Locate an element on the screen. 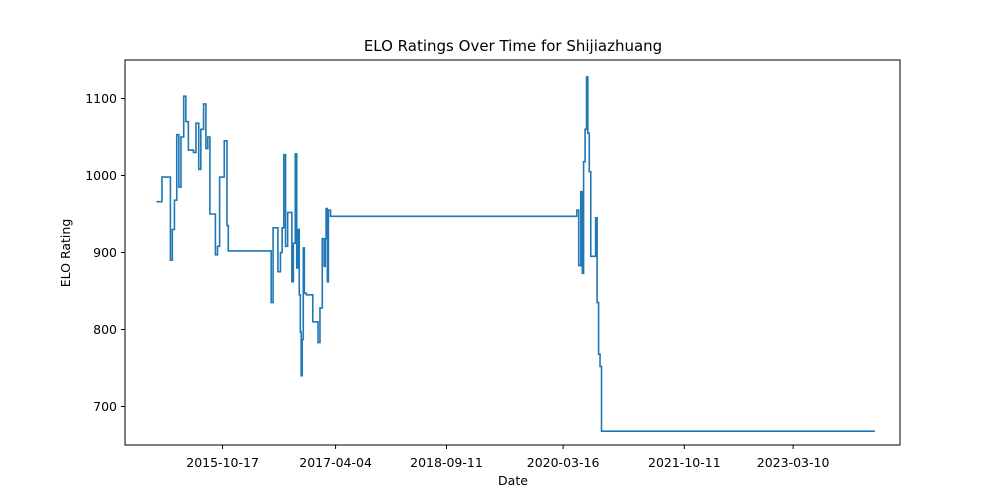  x-tick-label: 2021-10-11 is located at coordinates (684, 462).